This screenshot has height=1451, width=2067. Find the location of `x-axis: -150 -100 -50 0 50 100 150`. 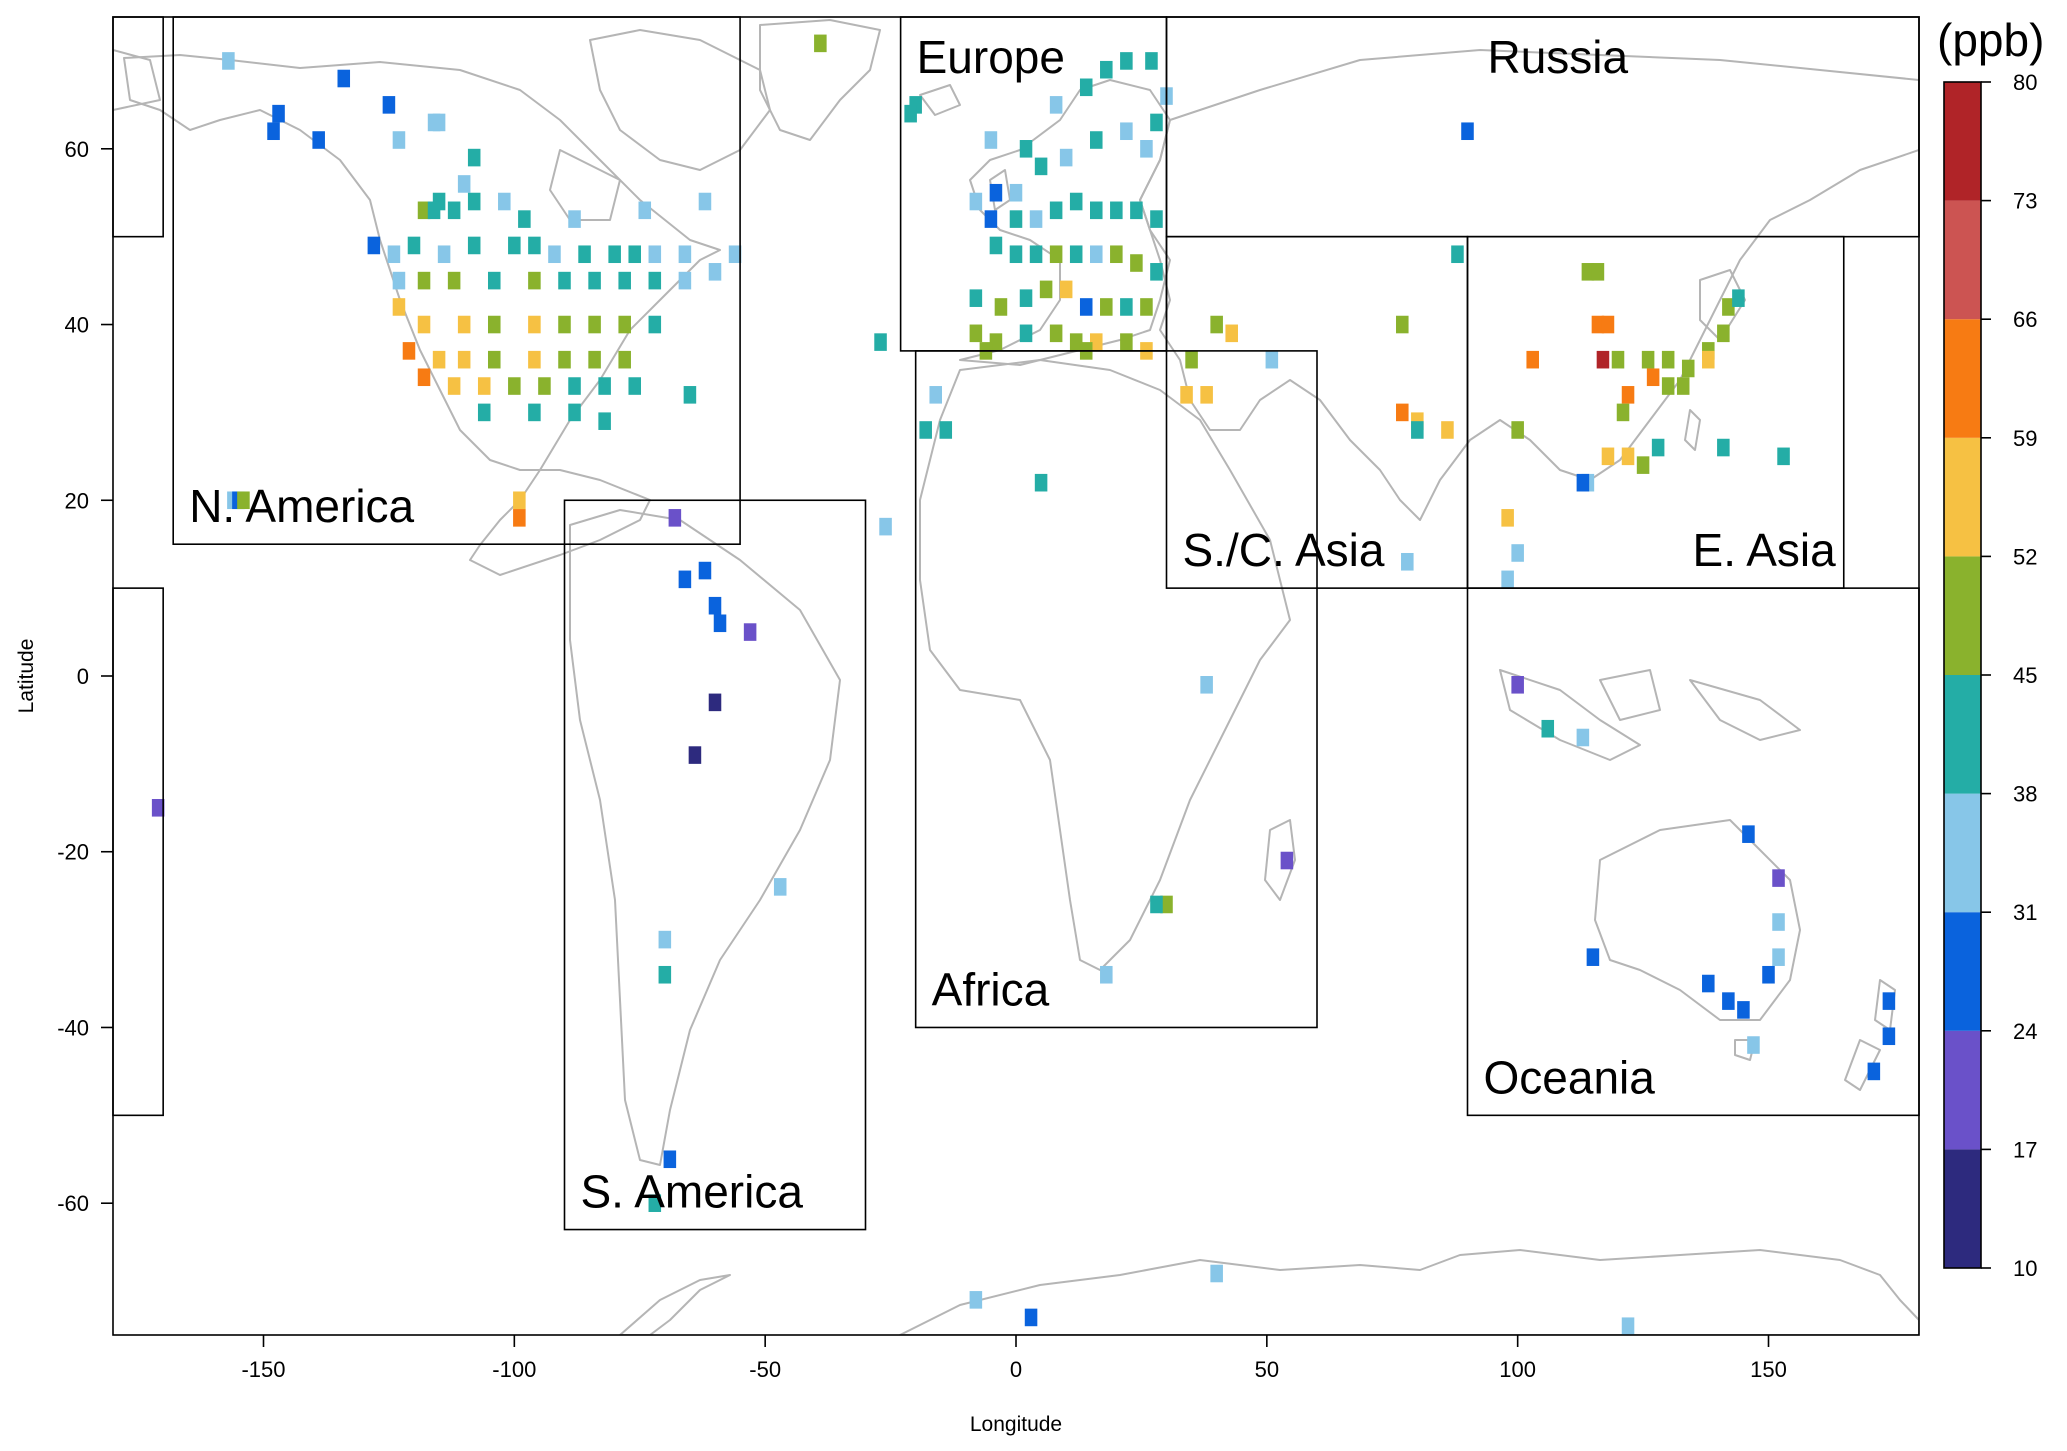

x-axis: -150 -100 -50 0 50 100 150 is located at coordinates (1014, 1358).